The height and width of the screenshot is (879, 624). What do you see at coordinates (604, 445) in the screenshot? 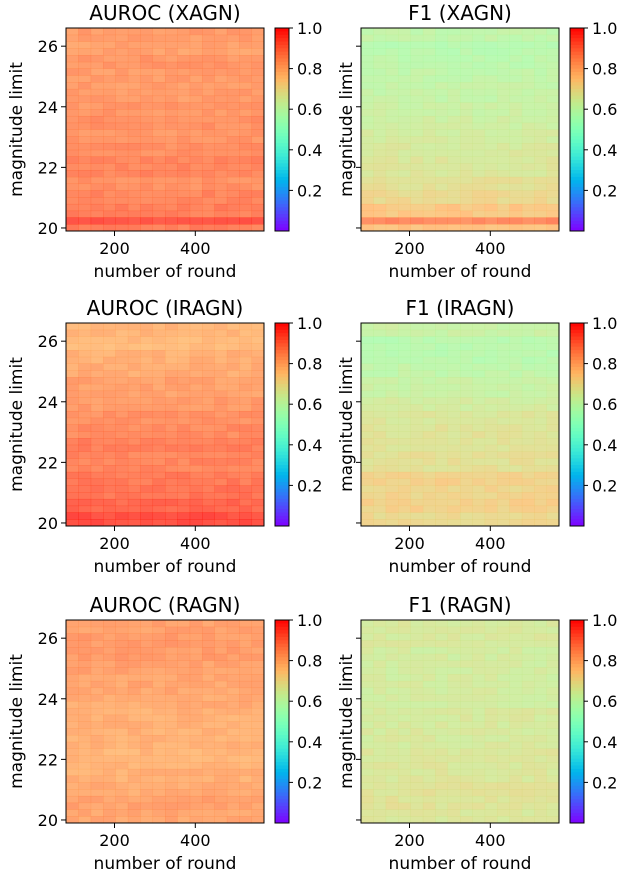
I see `colorbar-tick-label: 0.4` at bounding box center [604, 445].